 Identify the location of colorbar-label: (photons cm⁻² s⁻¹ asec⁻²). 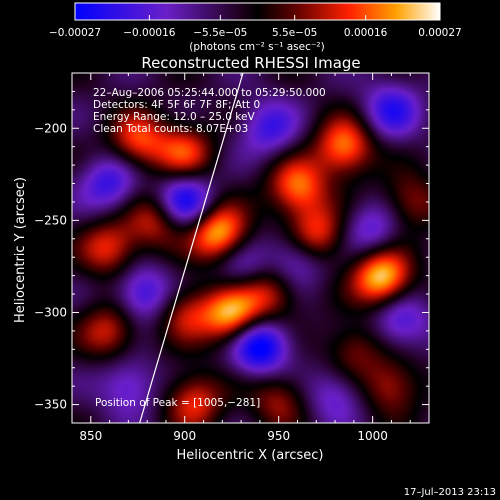
(256, 47).